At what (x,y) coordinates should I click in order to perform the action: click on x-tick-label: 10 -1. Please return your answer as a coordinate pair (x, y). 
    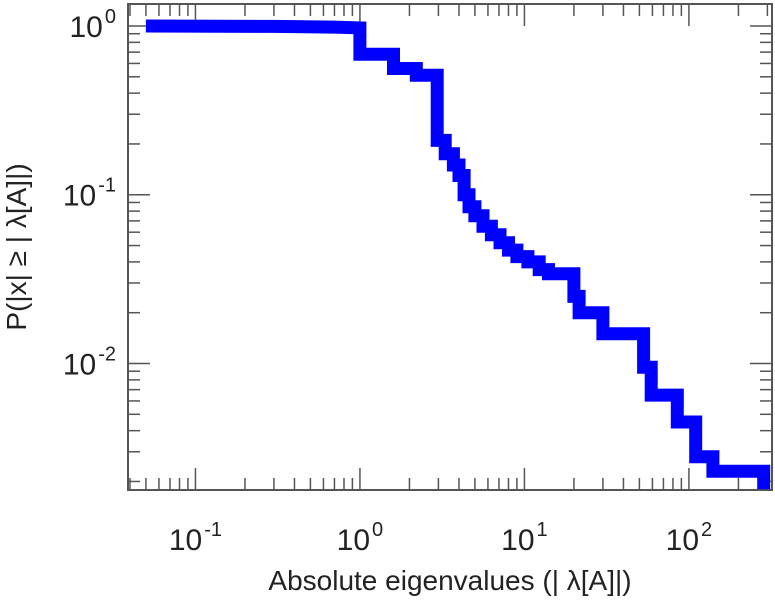
    Looking at the image, I should click on (195, 538).